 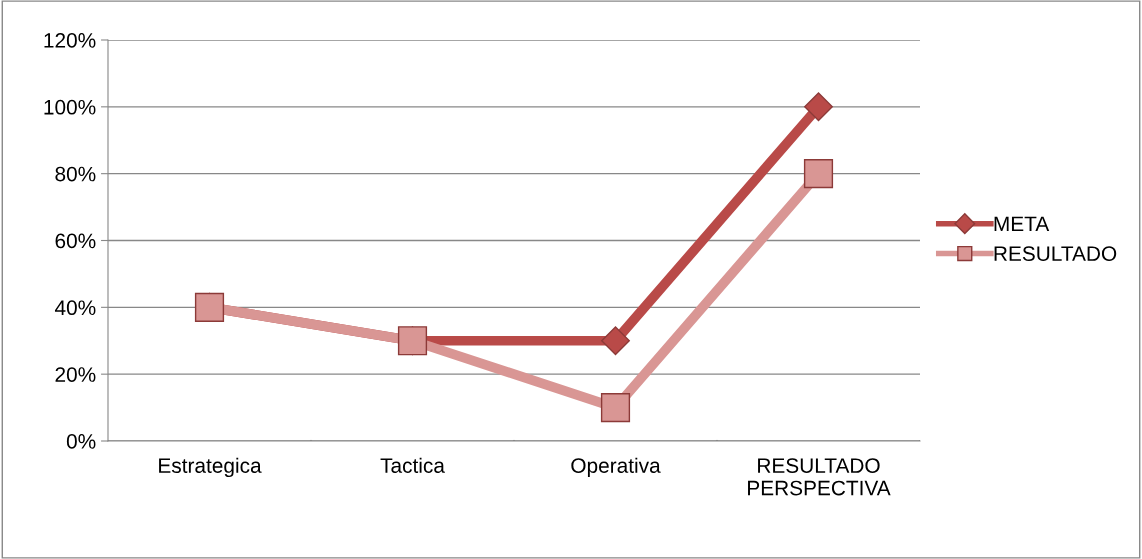 What do you see at coordinates (70, 40) in the screenshot?
I see `y-tick-label: 120%` at bounding box center [70, 40].